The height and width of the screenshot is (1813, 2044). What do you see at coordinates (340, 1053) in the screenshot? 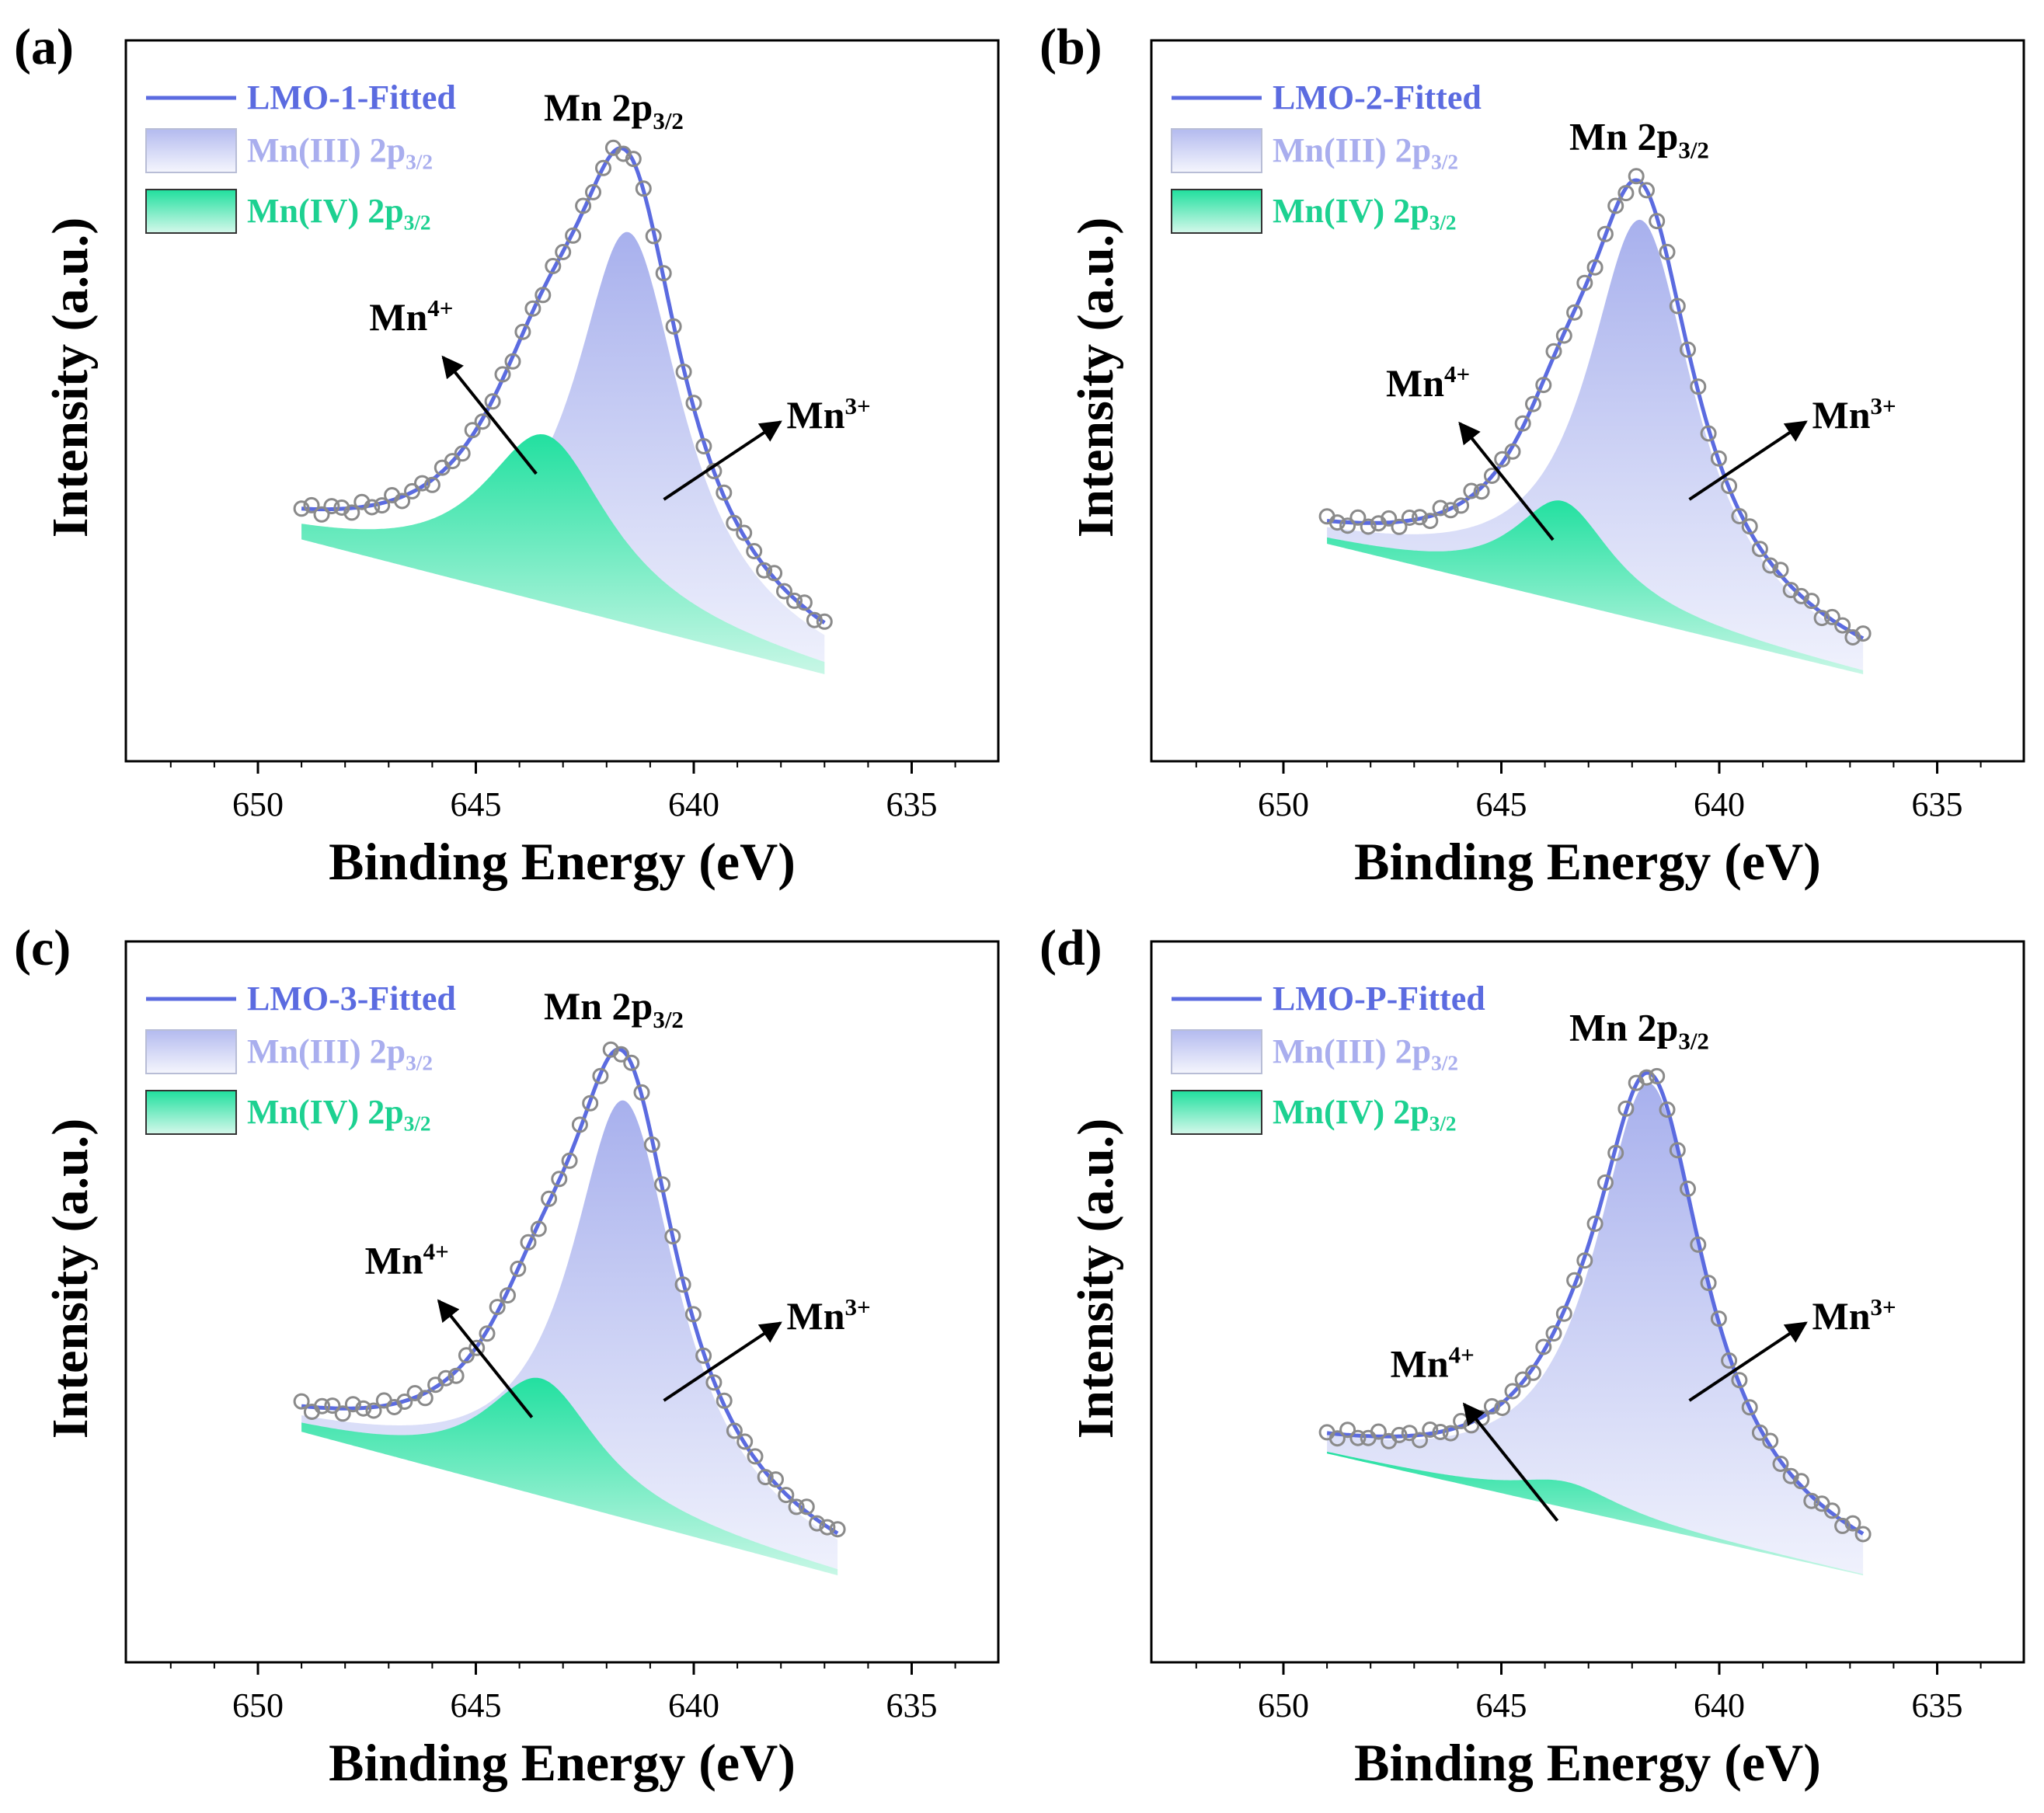
I see `legend-mn3-label: Mn(III) 2p3/2` at bounding box center [340, 1053].